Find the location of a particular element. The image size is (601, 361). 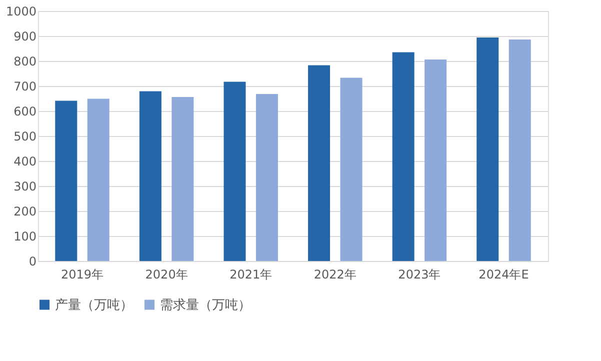

y-tick-label: 1000 is located at coordinates (21, 11).